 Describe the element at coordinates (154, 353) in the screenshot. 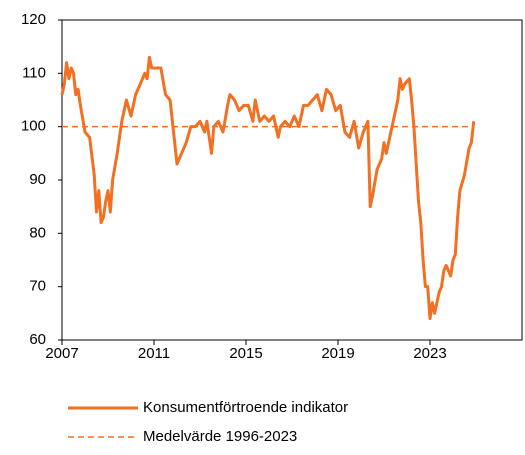

I see `x-tick-label: 2011` at that location.